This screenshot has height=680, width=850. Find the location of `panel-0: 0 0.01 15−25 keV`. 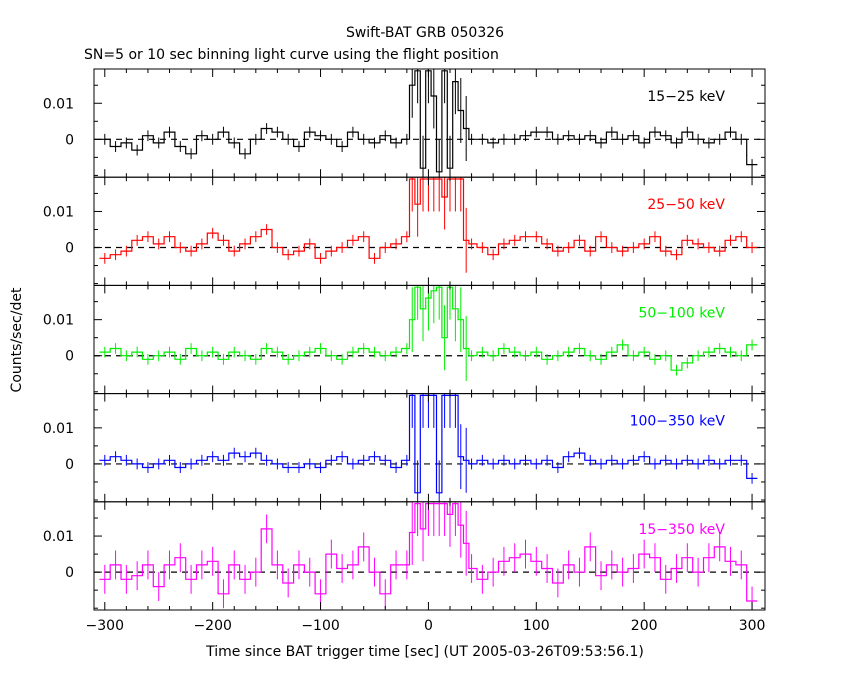

panel-0: 0 0.01 15−25 keV is located at coordinates (404, 123).